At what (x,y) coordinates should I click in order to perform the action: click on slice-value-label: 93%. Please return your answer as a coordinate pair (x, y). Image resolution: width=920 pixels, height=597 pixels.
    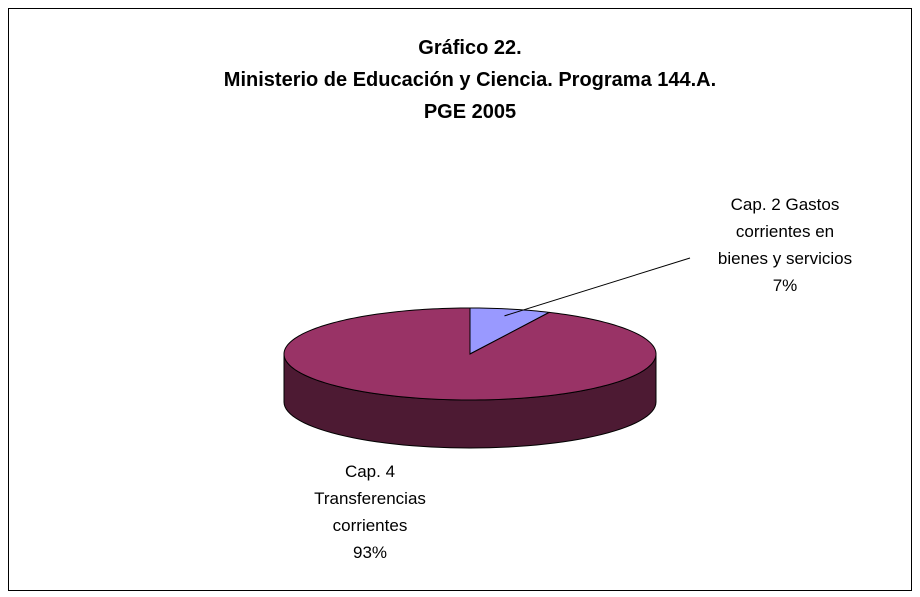
    Looking at the image, I should click on (370, 552).